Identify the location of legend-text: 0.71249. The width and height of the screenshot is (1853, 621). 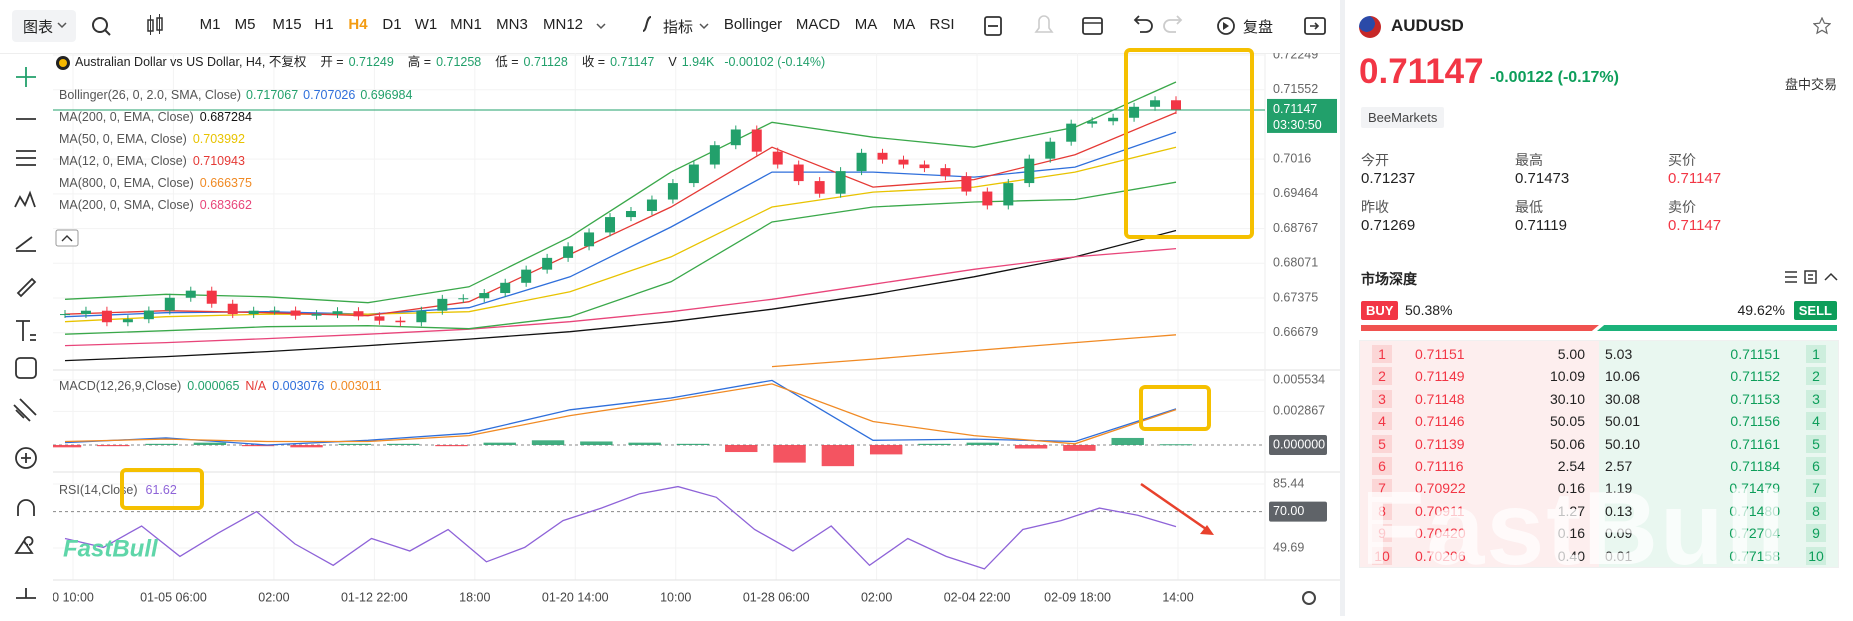
(371, 62).